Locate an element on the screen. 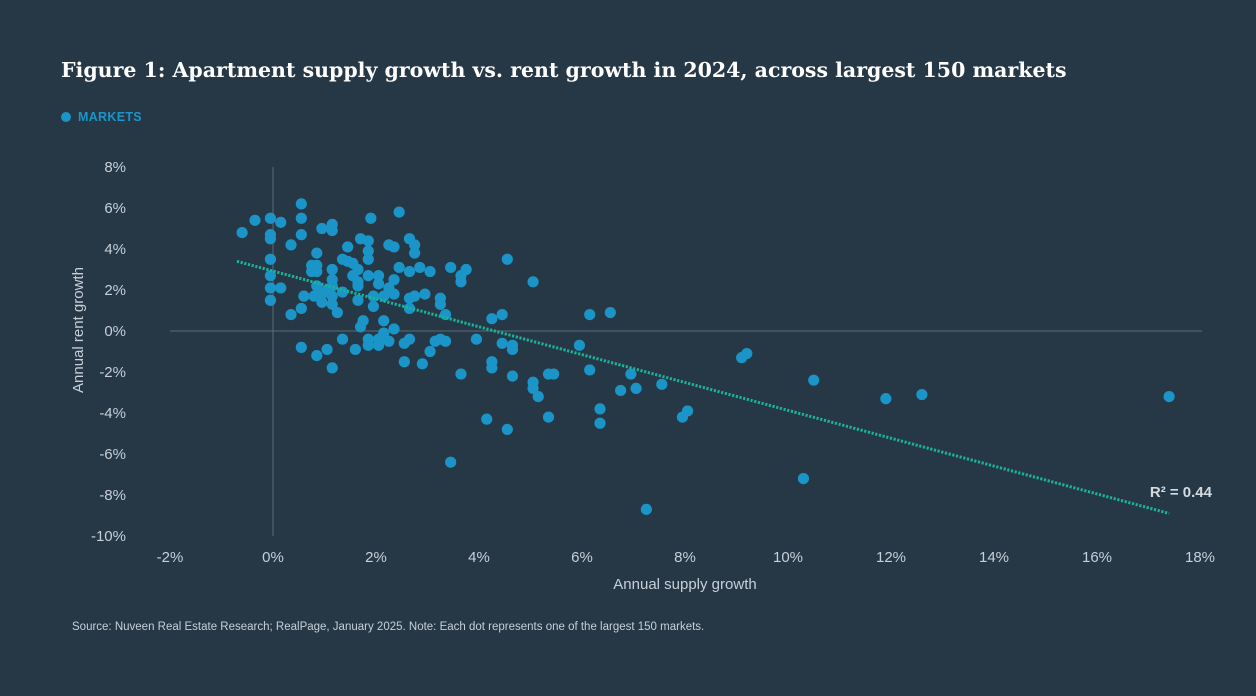  y-tick-label: 2% is located at coordinates (115, 290).